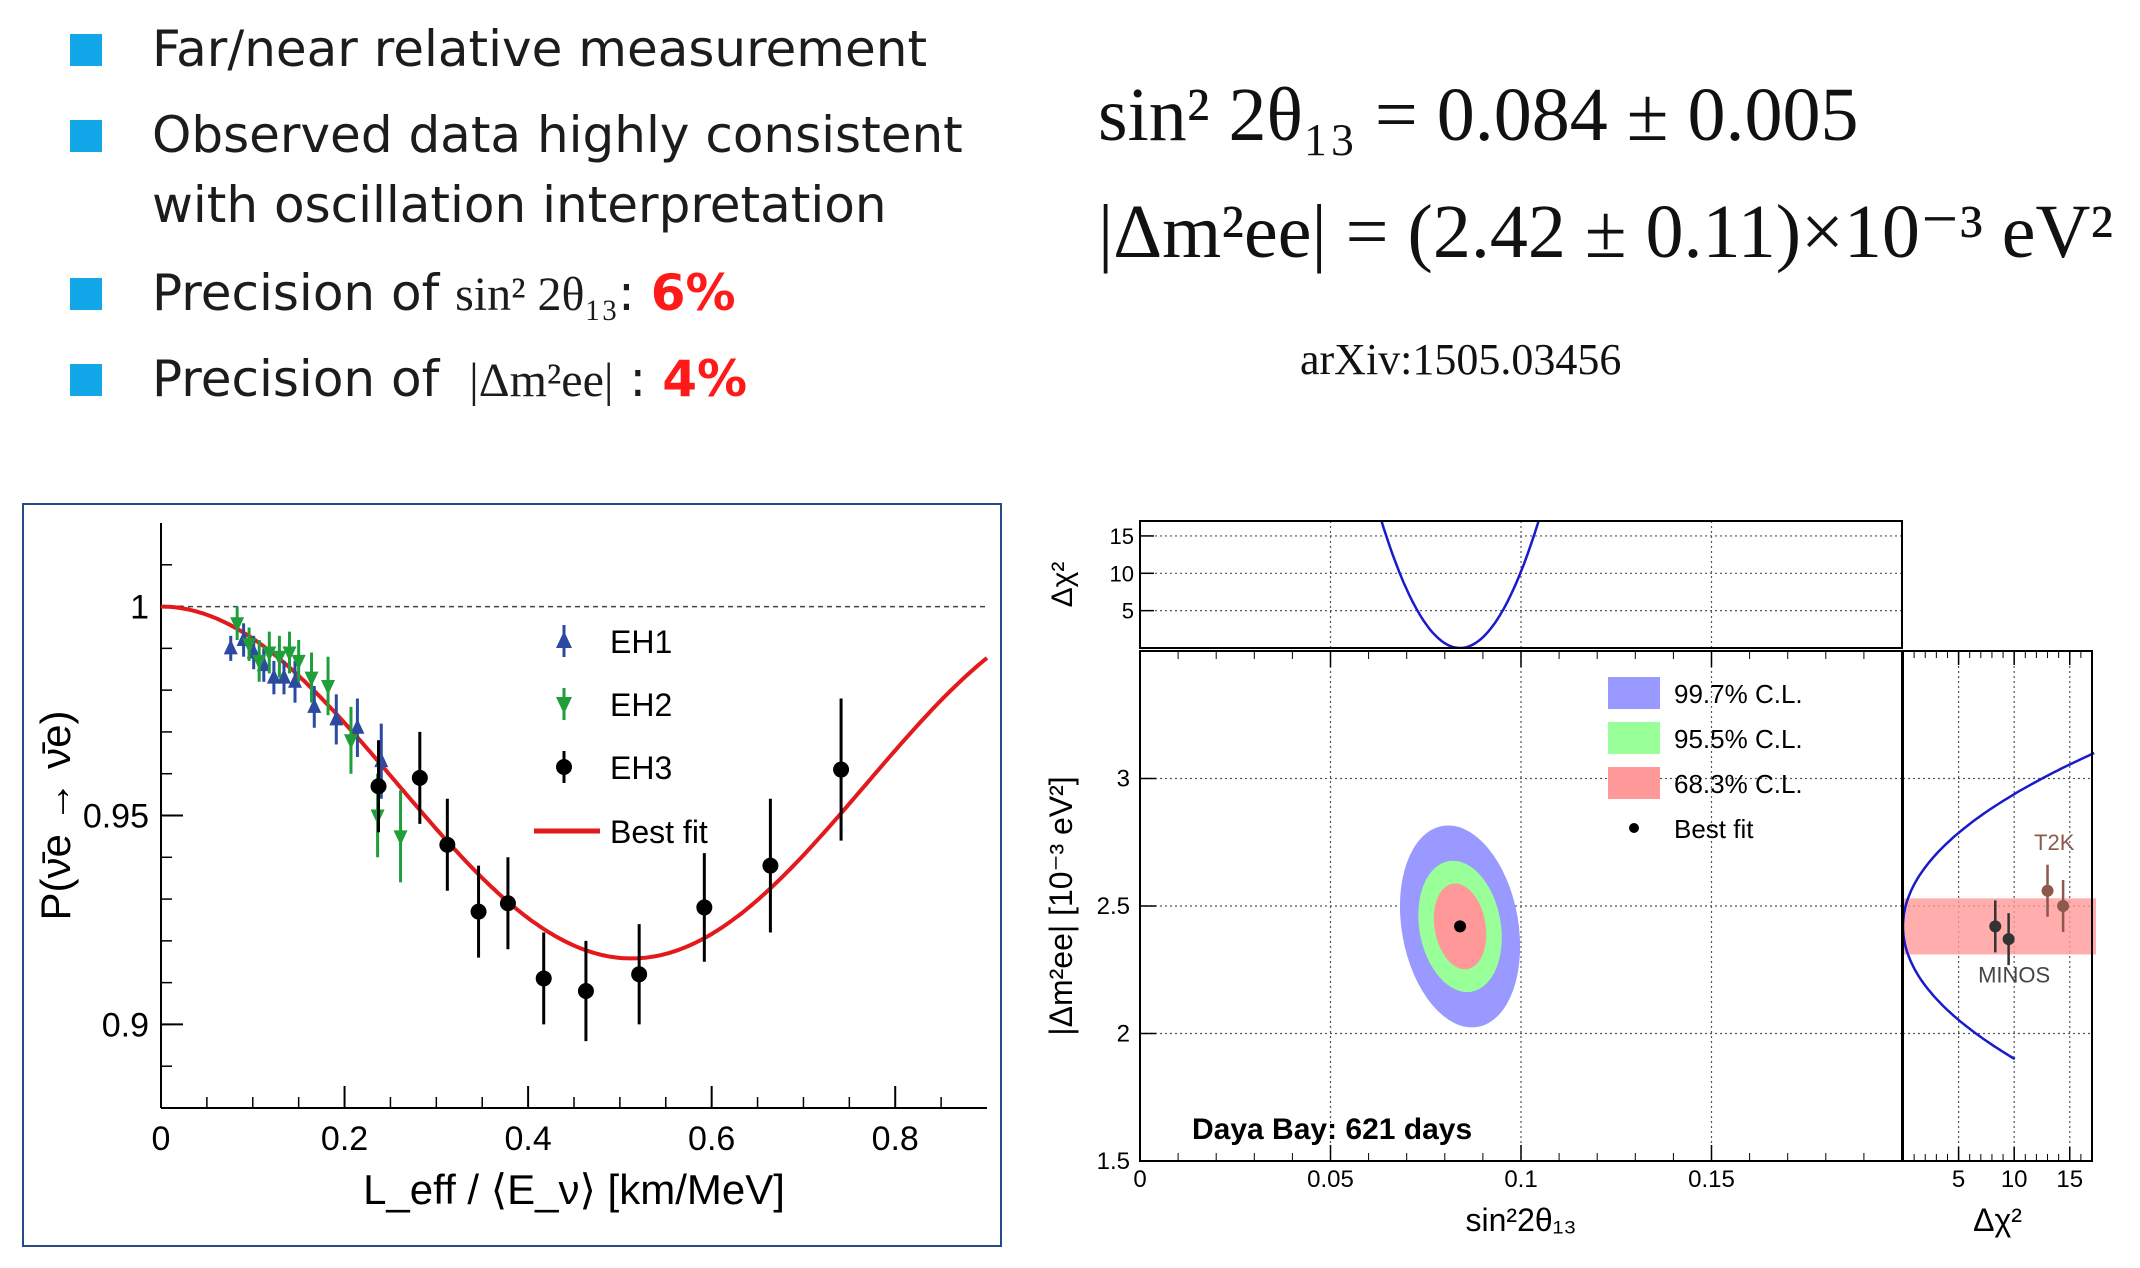  What do you see at coordinates (1738, 694) in the screenshot?
I see `legend-label: 99.7% C.L.` at bounding box center [1738, 694].